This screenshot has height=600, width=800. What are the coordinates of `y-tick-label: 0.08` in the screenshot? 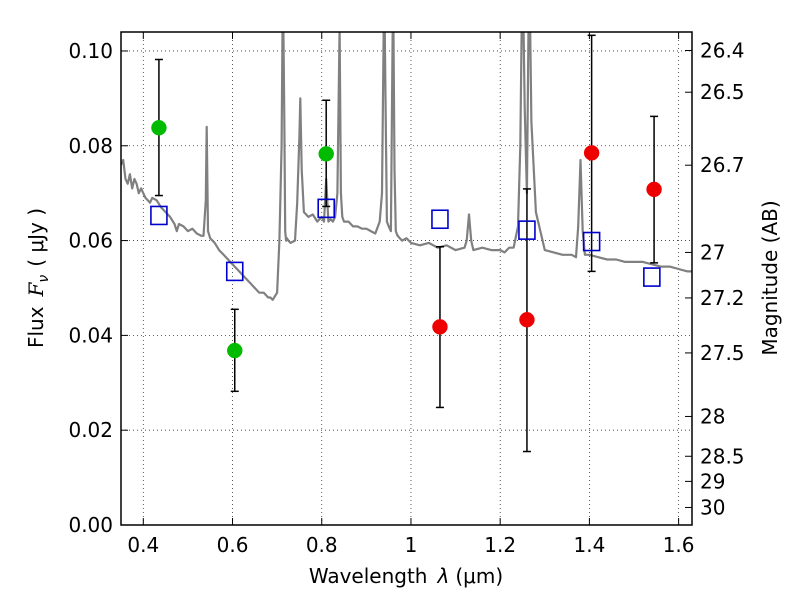 It's located at (90, 146).